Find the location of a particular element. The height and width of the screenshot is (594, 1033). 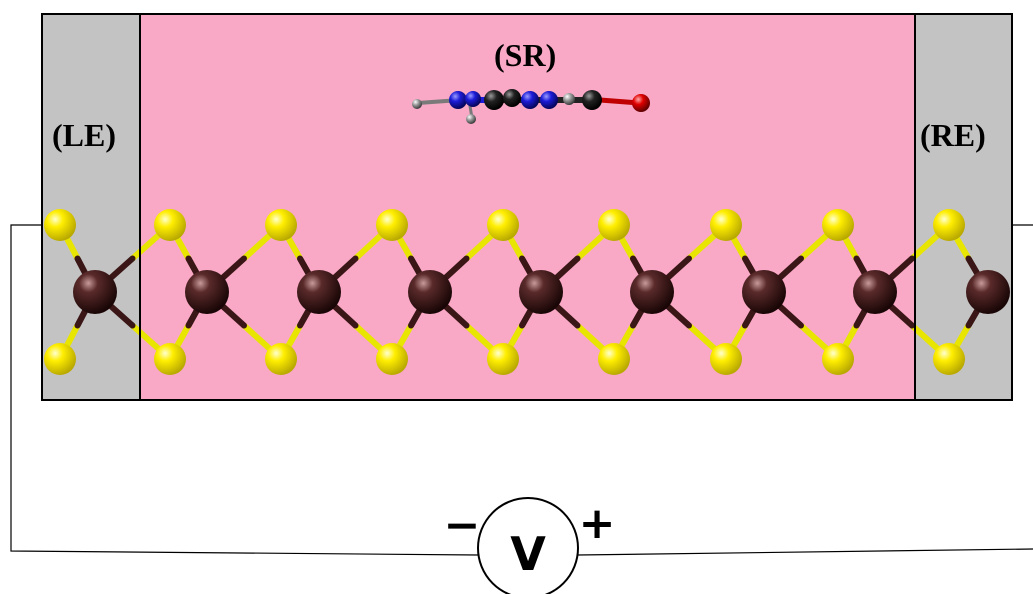

voltmeter-symbol: V is located at coordinates (528, 554).